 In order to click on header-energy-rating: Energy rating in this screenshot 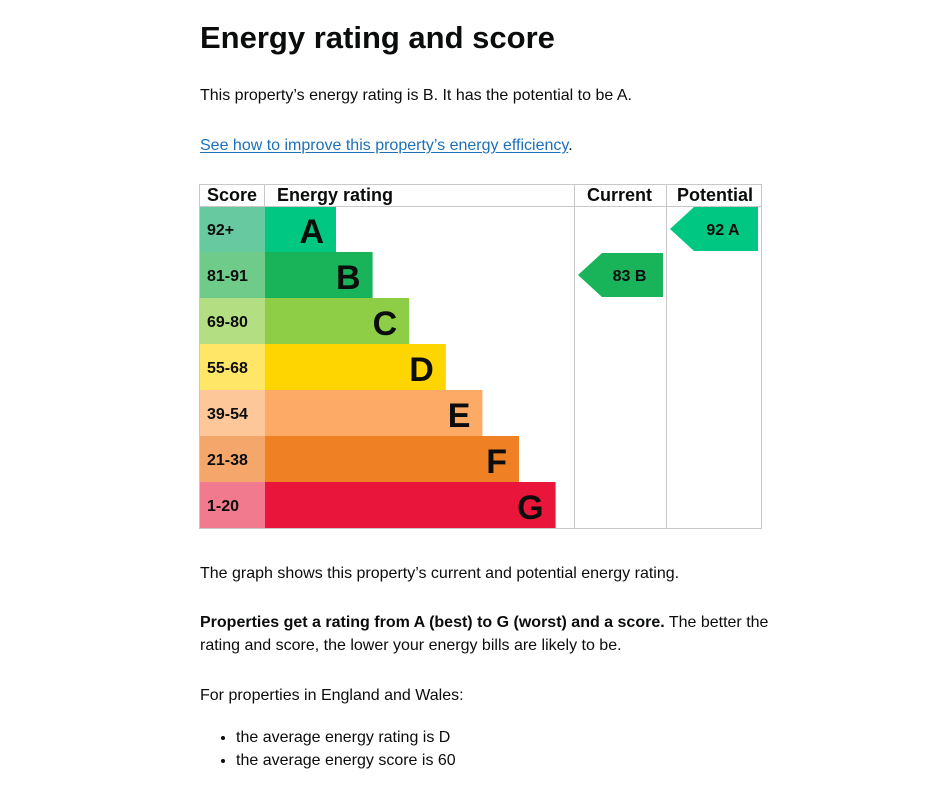, I will do `click(335, 195)`.